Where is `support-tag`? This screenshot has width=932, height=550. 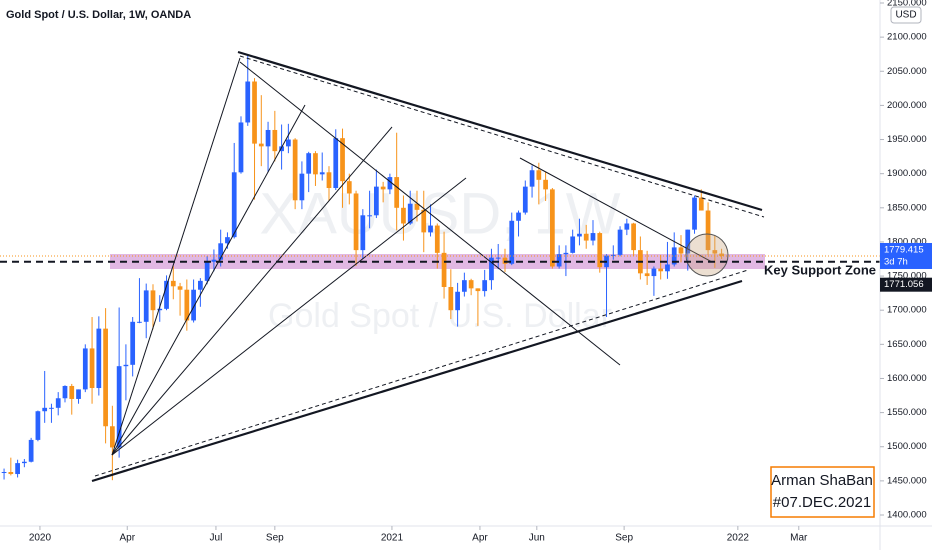 support-tag is located at coordinates (906, 284).